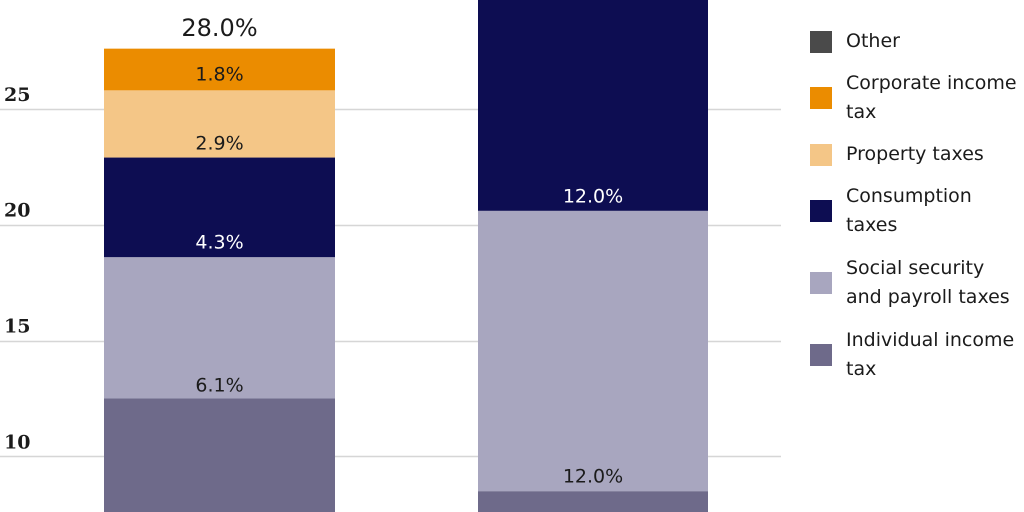 This screenshot has height=512, width=1024. What do you see at coordinates (935, 41) in the screenshot?
I see `legend-label: Other` at bounding box center [935, 41].